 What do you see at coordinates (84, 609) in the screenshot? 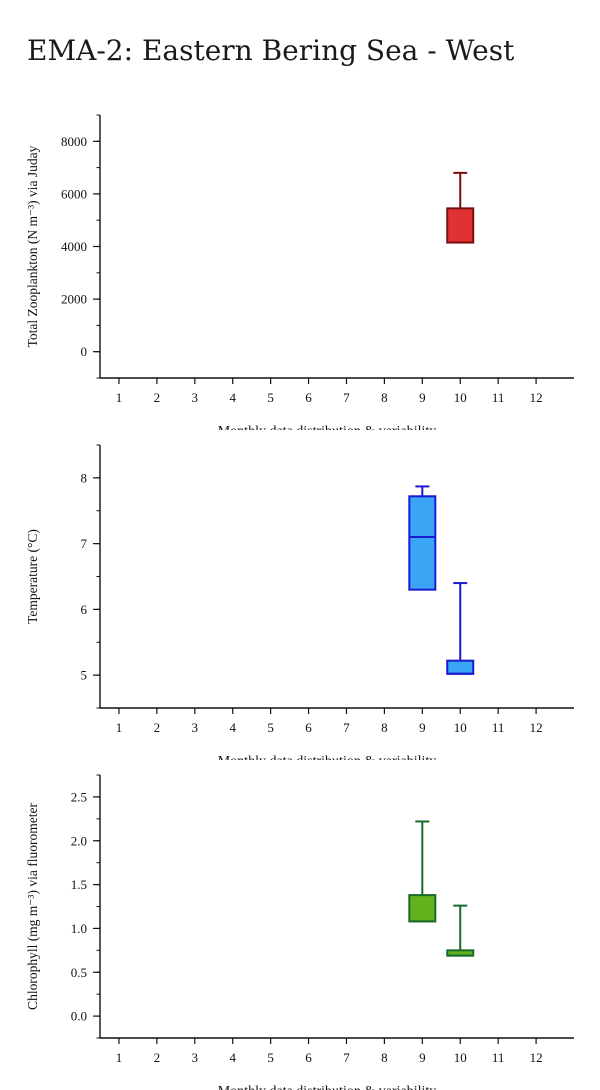
I see `y-tick-label: 6` at bounding box center [84, 609].